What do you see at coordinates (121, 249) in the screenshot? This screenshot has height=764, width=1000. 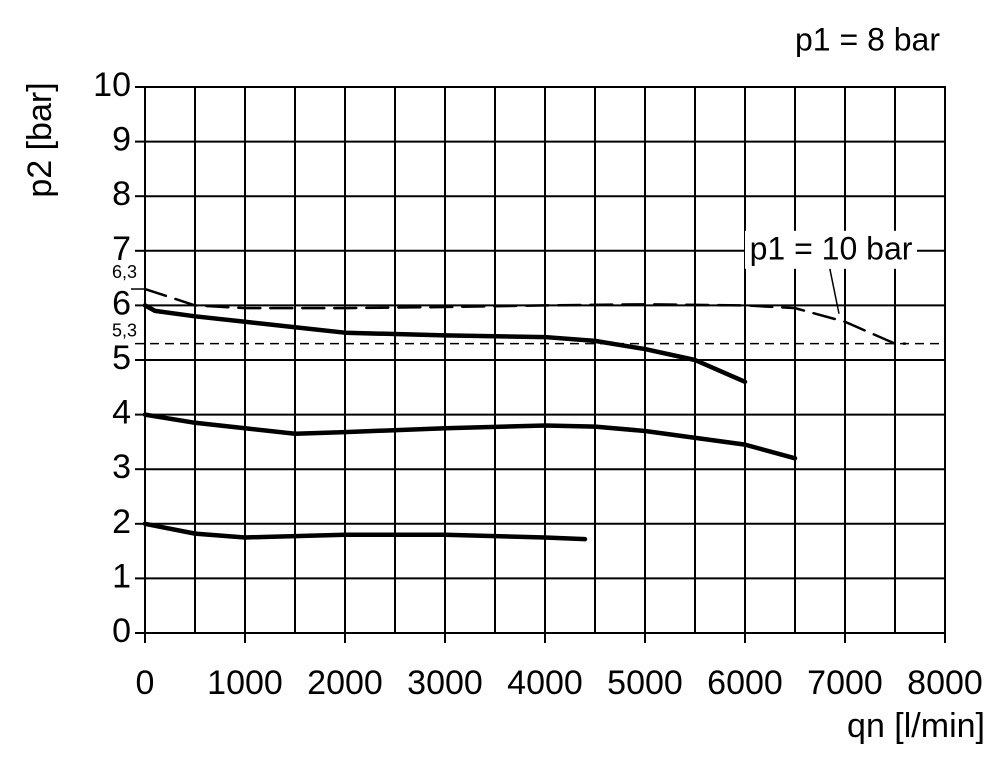 I see `y-tick-label: 7` at bounding box center [121, 249].